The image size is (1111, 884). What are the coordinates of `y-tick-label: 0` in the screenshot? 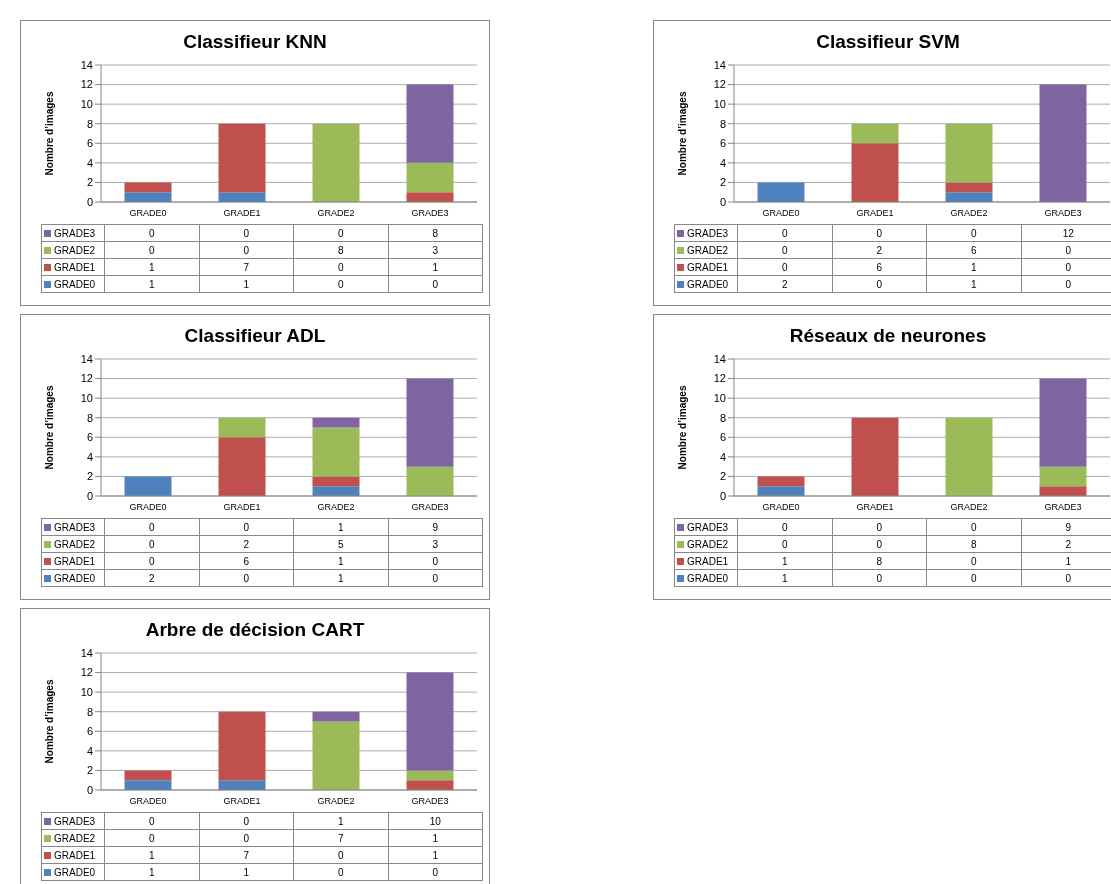 It's located at (722, 201).